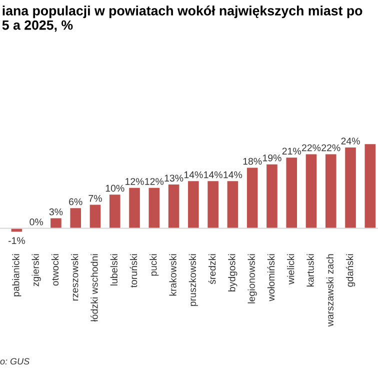  I want to click on data-label: 6%, so click(75, 202).